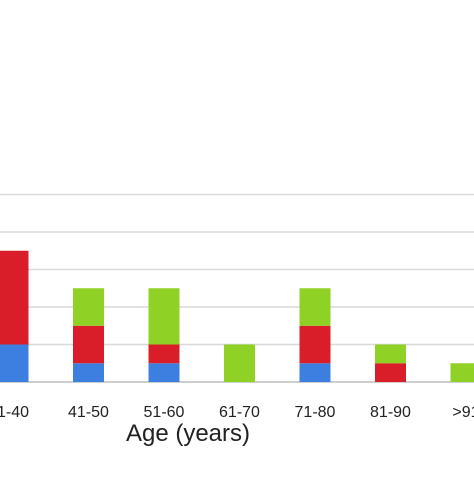 Image resolution: width=474 pixels, height=479 pixels. What do you see at coordinates (390, 412) in the screenshot?
I see `x-tick-label: 81-90` at bounding box center [390, 412].